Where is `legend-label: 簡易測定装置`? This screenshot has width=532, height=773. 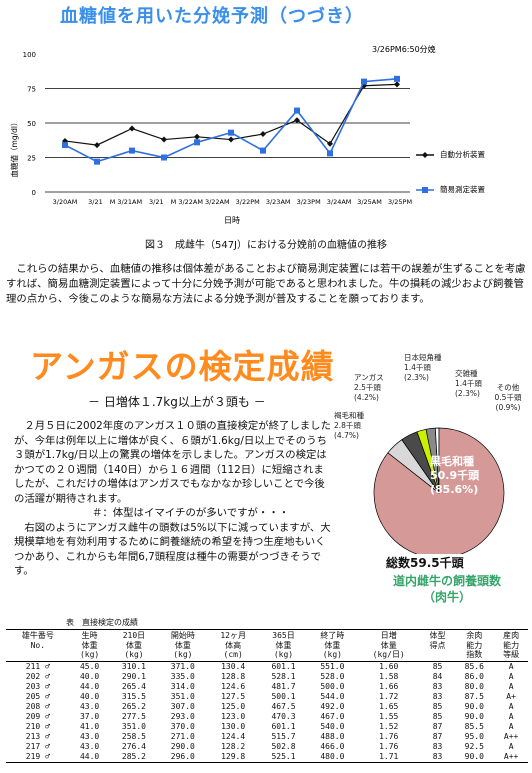
legend-label: 簡易測定装置 is located at coordinates (462, 189).